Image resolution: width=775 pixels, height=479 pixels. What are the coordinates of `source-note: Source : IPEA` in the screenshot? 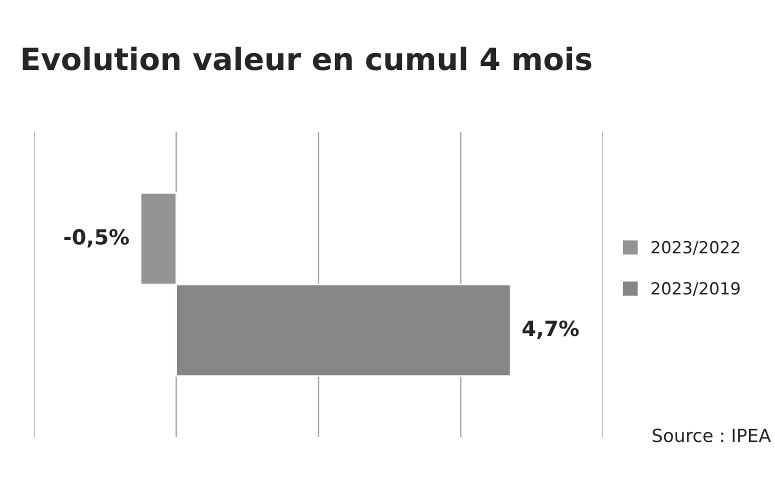 It's located at (711, 435).